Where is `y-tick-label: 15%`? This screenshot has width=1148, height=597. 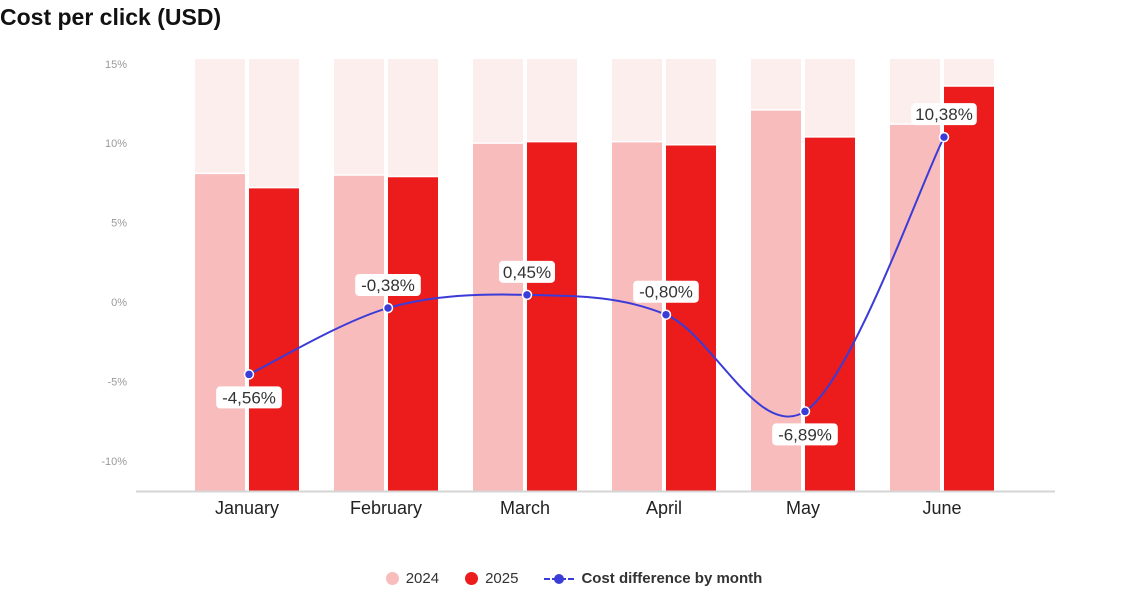
y-tick-label: 15% is located at coordinates (116, 65).